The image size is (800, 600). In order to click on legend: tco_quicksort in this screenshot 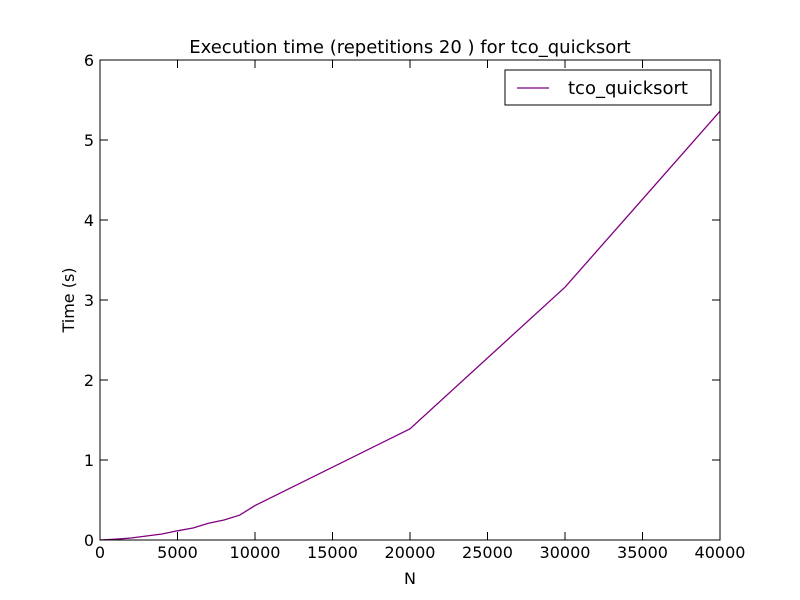, I will do `click(608, 87)`.